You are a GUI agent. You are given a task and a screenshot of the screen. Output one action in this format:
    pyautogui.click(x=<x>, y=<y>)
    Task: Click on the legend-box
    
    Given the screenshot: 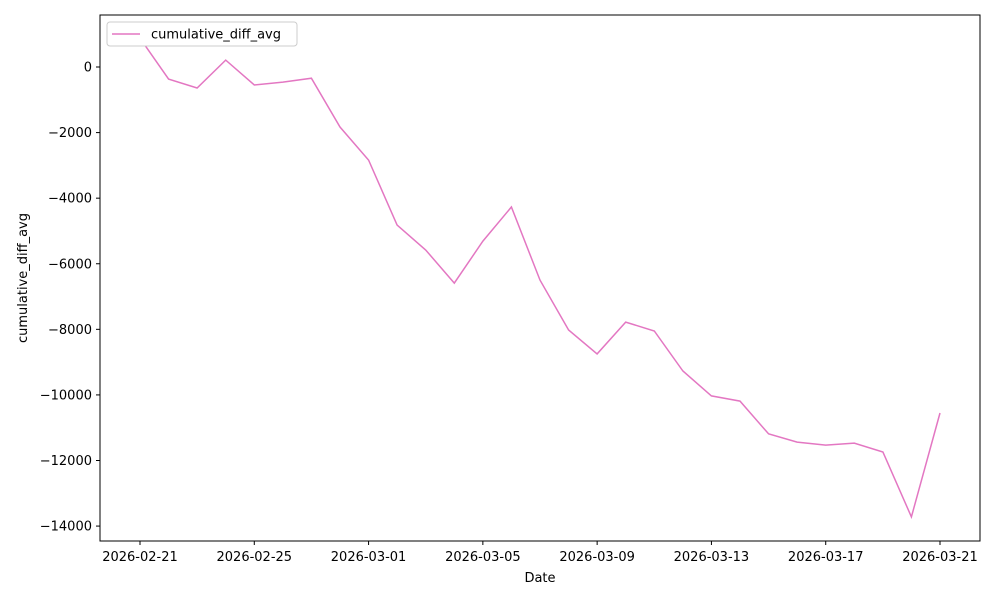 What is the action you would take?
    pyautogui.click(x=202, y=34)
    